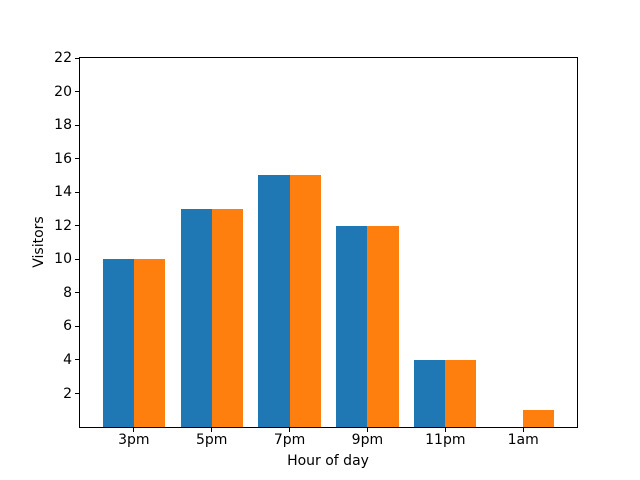 This screenshot has width=640, height=480. I want to click on x-tick-label: 1am, so click(523, 440).